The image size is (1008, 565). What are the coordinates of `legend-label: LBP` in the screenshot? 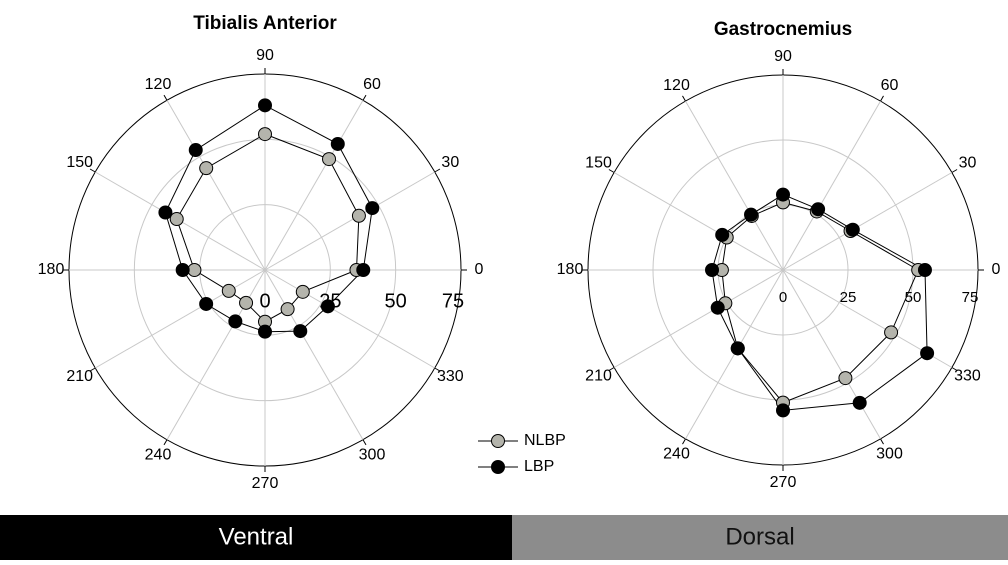 It's located at (539, 466).